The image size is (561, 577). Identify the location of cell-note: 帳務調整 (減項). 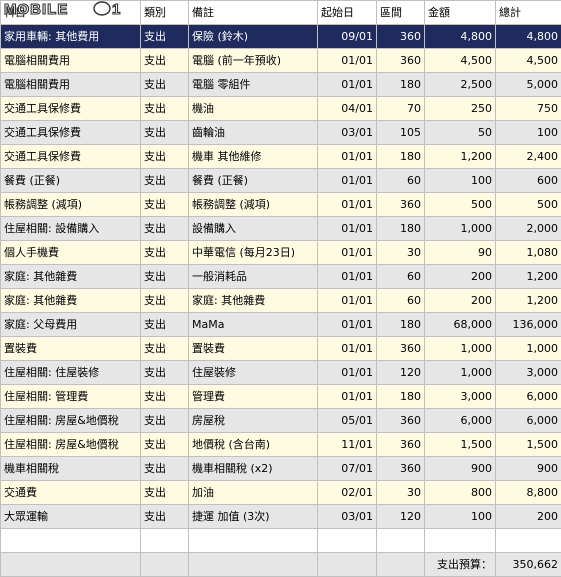
(253, 205).